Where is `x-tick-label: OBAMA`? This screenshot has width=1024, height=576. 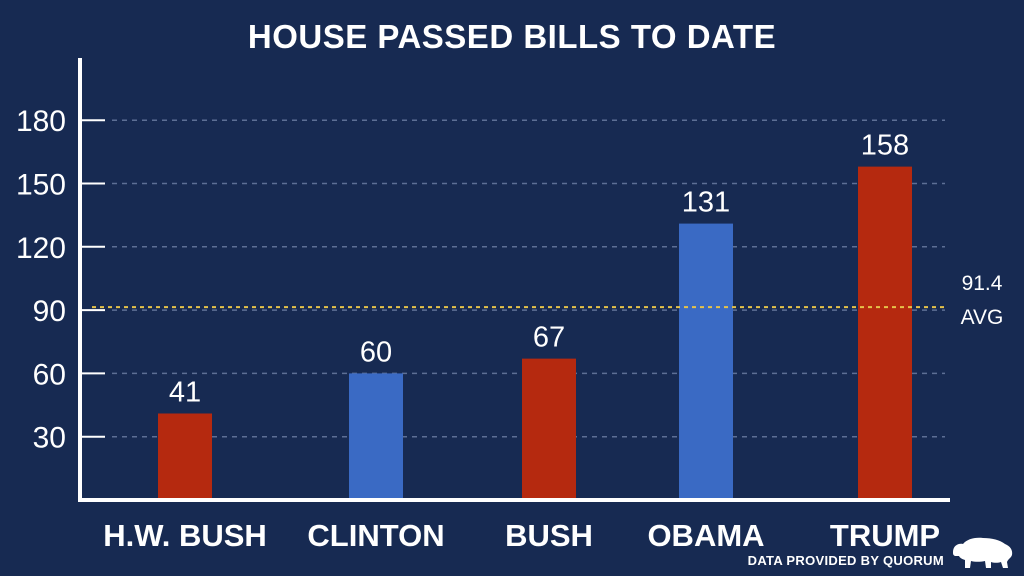 x-tick-label: OBAMA is located at coordinates (705, 535).